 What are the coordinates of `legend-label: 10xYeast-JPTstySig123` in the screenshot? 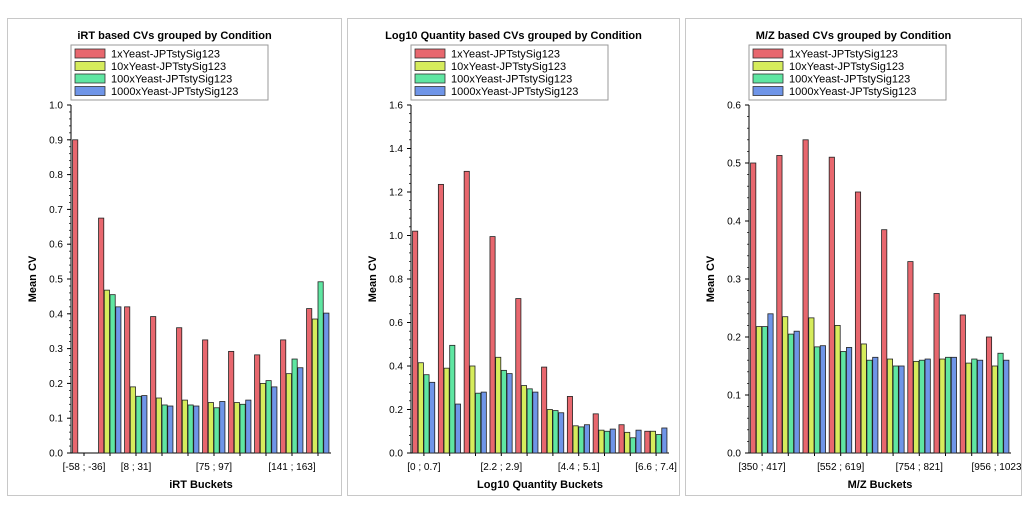 It's located at (508, 67).